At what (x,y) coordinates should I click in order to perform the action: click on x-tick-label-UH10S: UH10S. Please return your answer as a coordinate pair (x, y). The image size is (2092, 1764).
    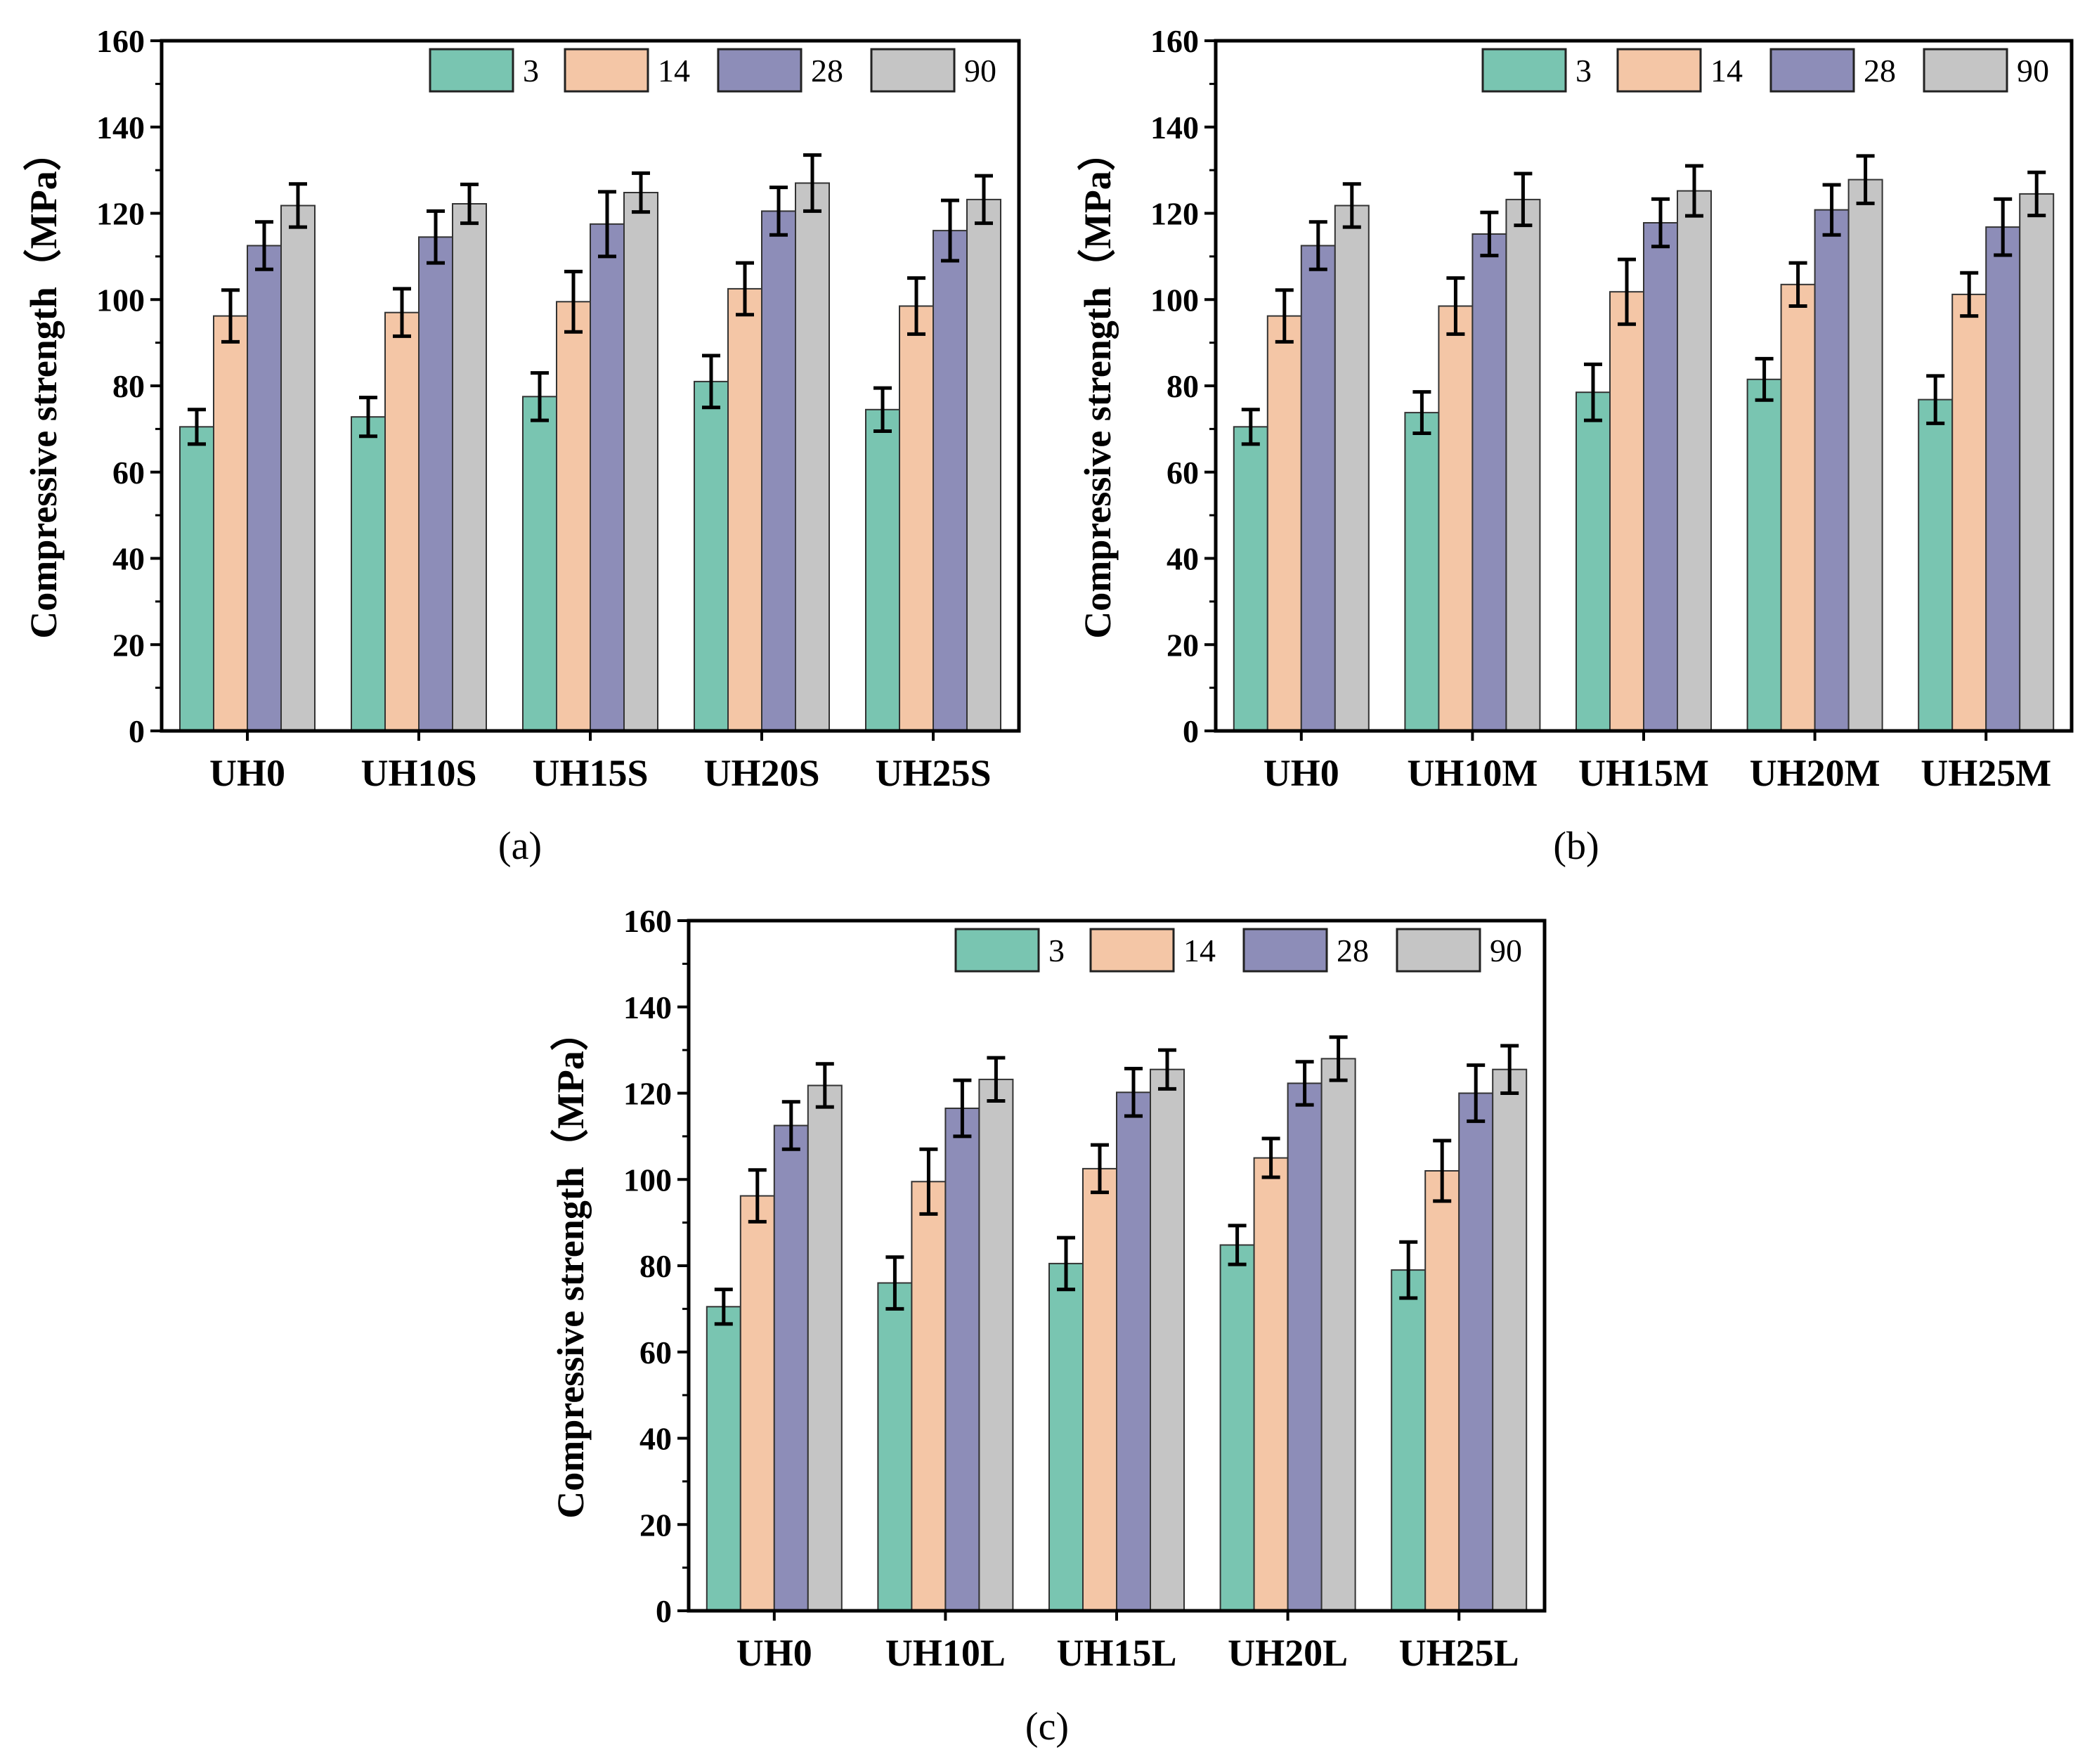
    Looking at the image, I should click on (418, 773).